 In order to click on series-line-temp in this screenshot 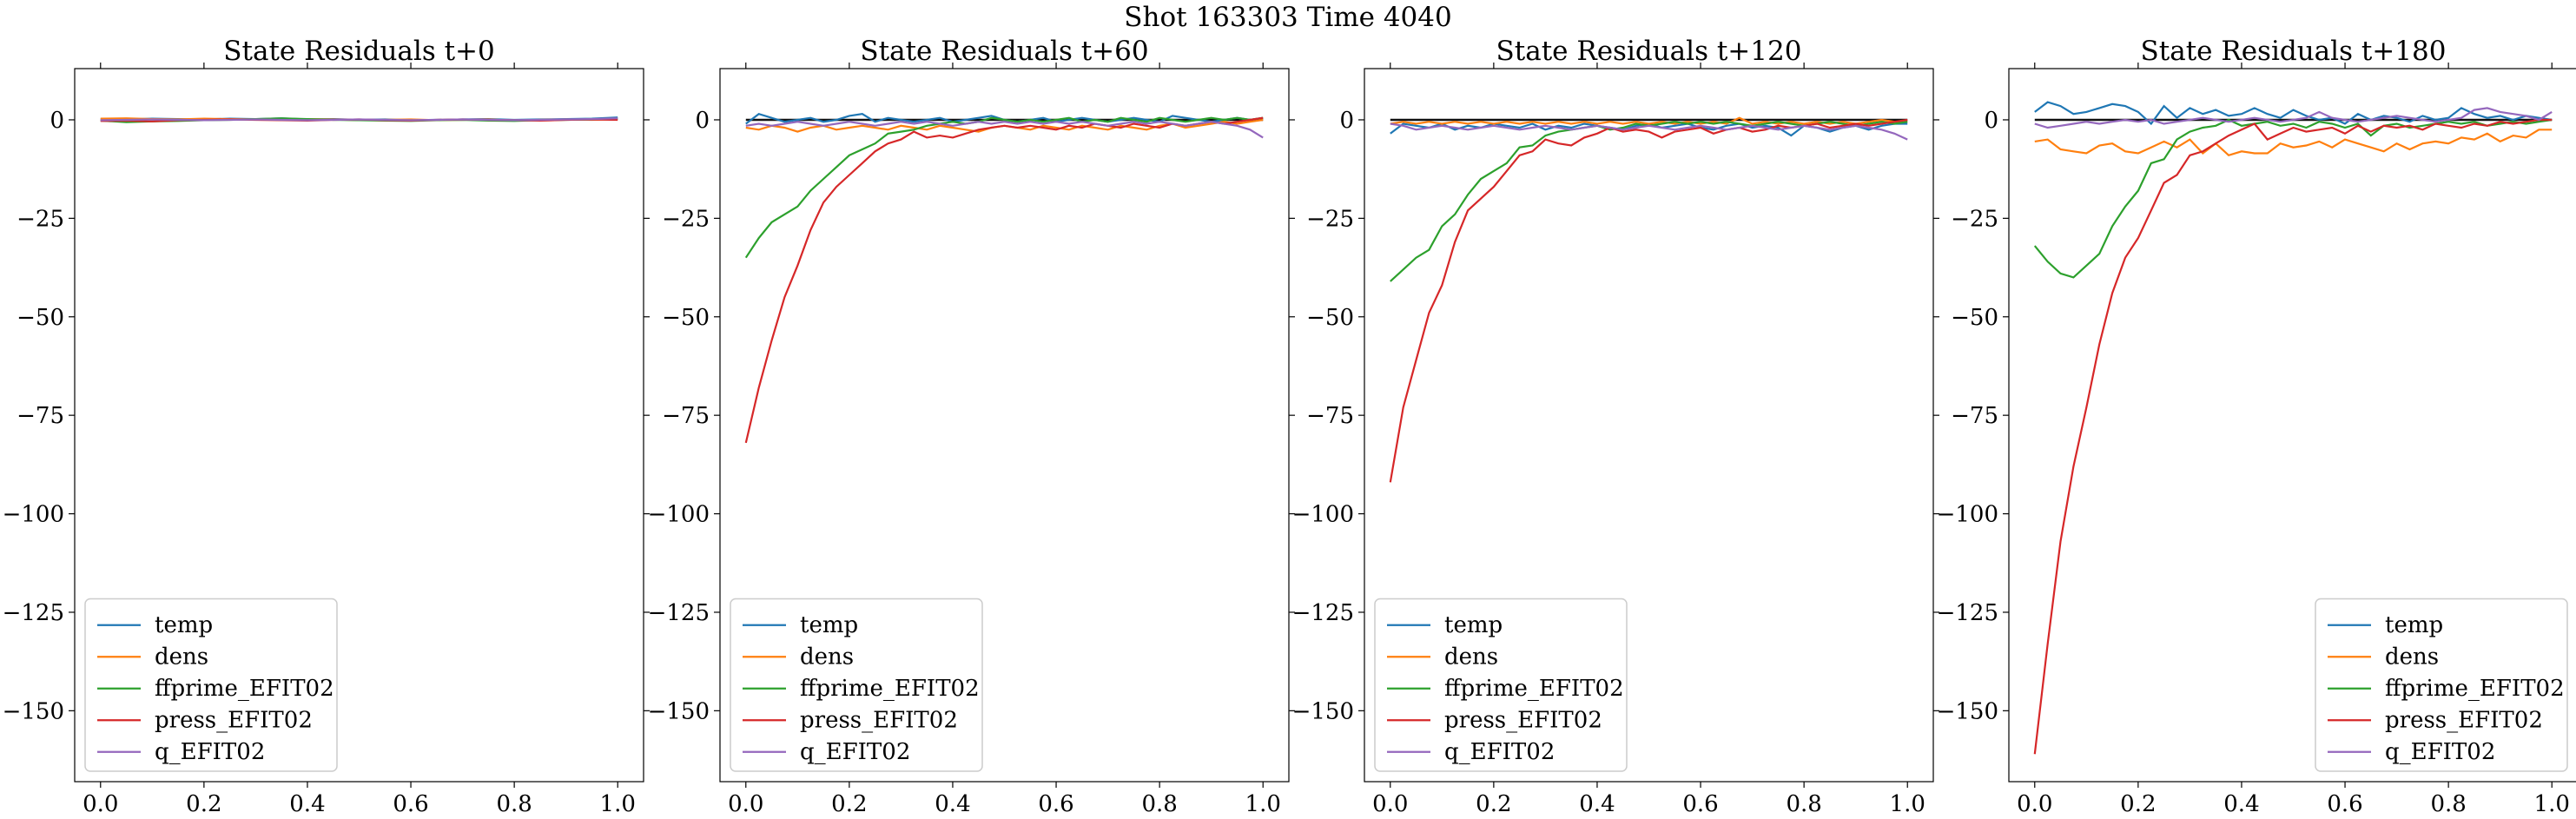, I will do `click(2293, 113)`.